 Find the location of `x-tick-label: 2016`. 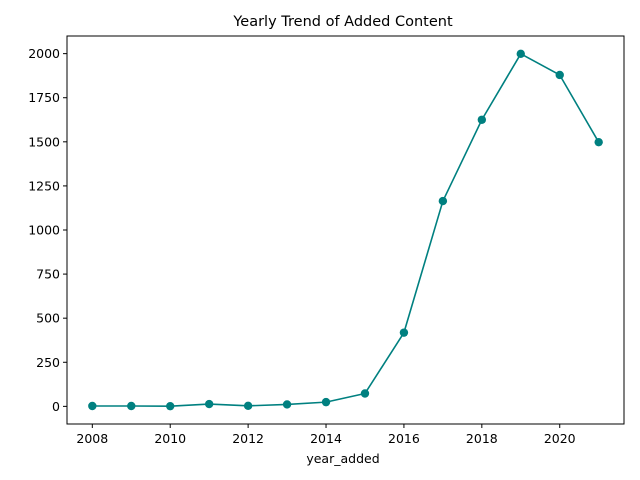

x-tick-label: 2016 is located at coordinates (404, 438).